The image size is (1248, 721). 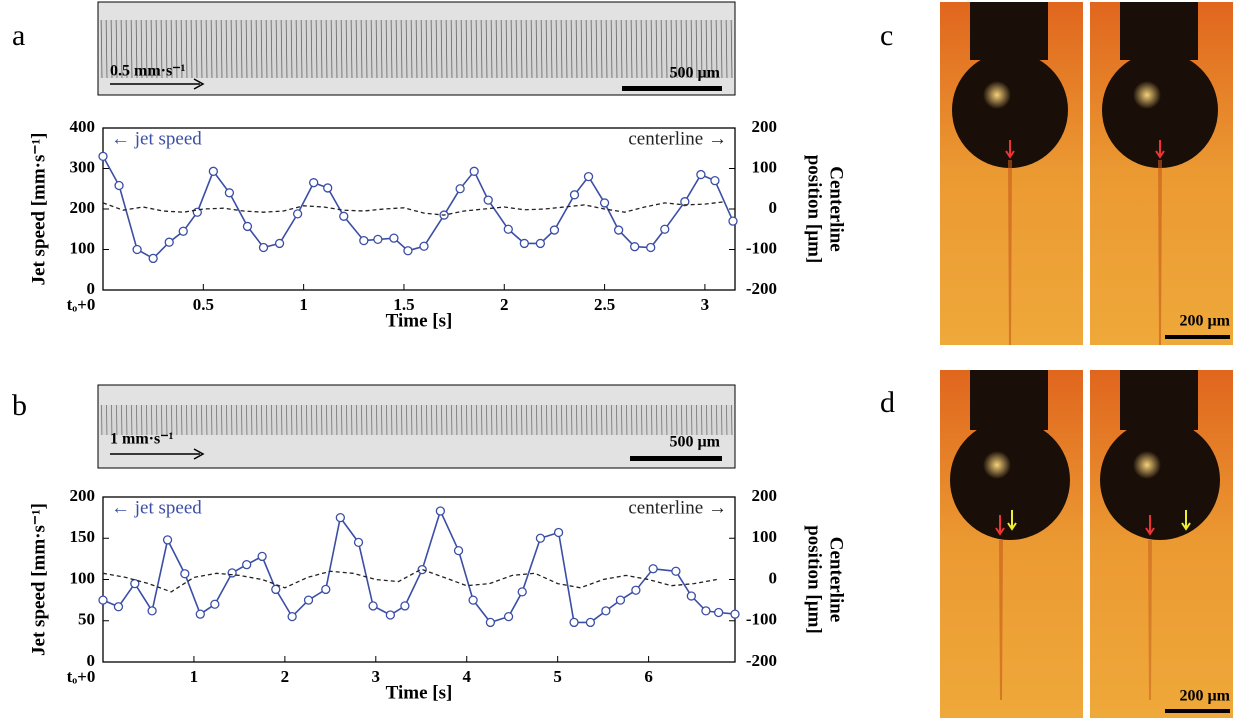 I want to click on jet-image: 0.5 mm·s⁻¹ 500 µm, so click(x=416, y=48).